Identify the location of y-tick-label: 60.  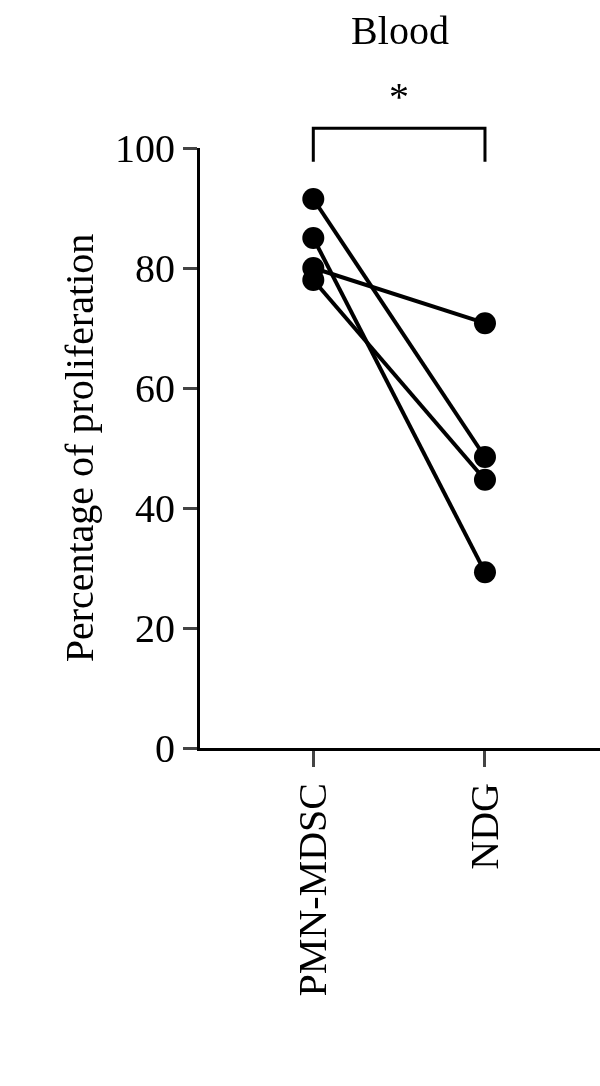
(155, 388).